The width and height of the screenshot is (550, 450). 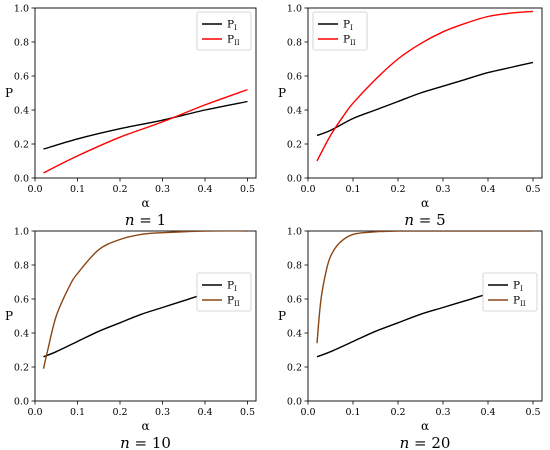 I want to click on panel-caption: n = 20, so click(x=425, y=442).